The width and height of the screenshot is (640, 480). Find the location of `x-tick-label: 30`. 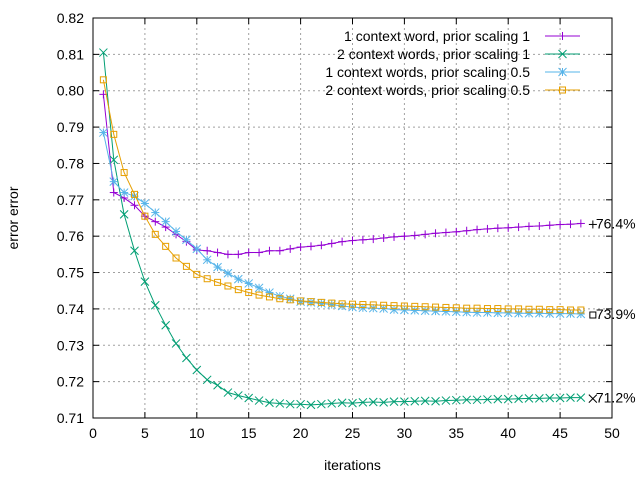

x-tick-label: 30 is located at coordinates (405, 433).